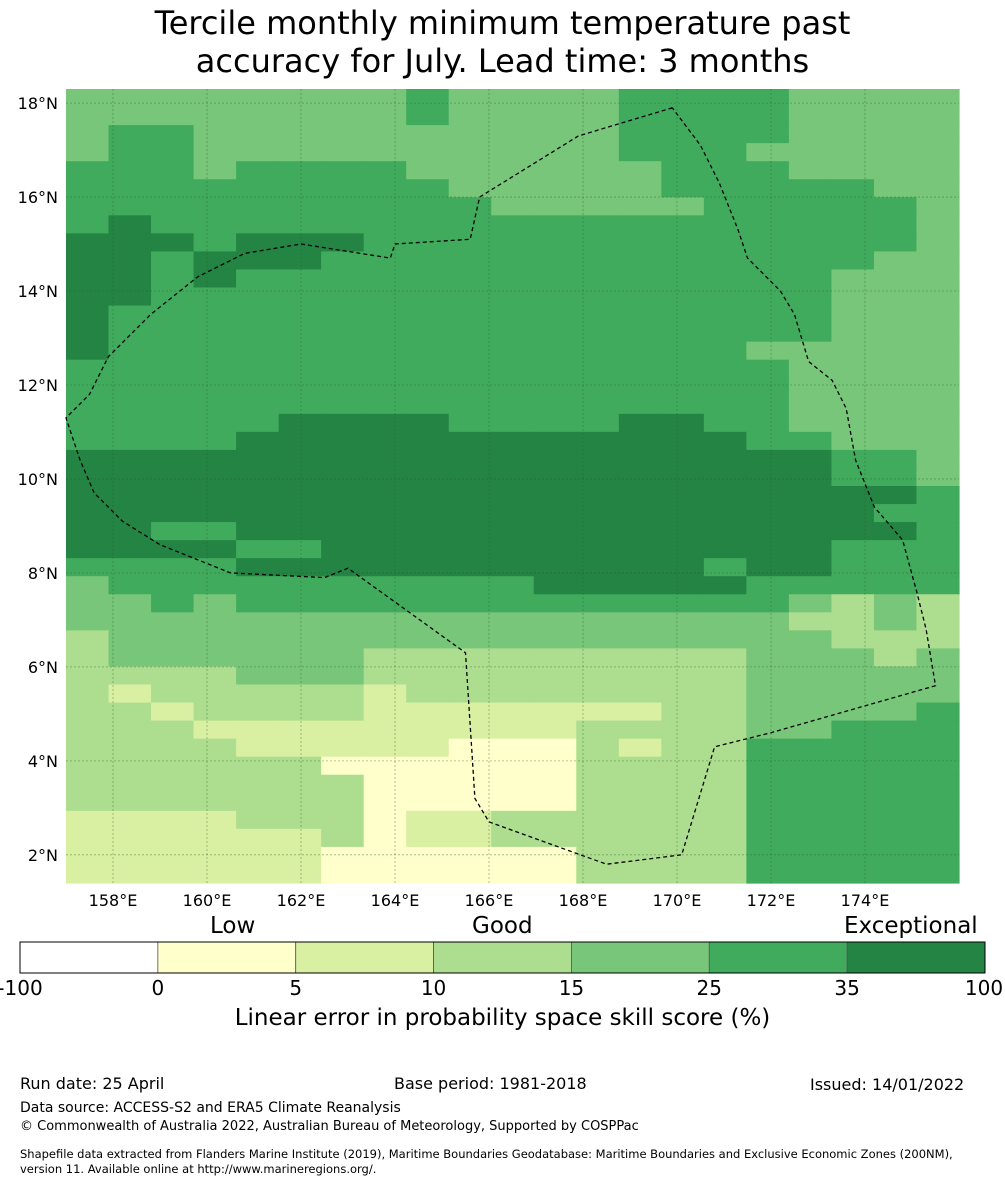  What do you see at coordinates (296, 988) in the screenshot?
I see `colorbar-tick-label: 5` at bounding box center [296, 988].